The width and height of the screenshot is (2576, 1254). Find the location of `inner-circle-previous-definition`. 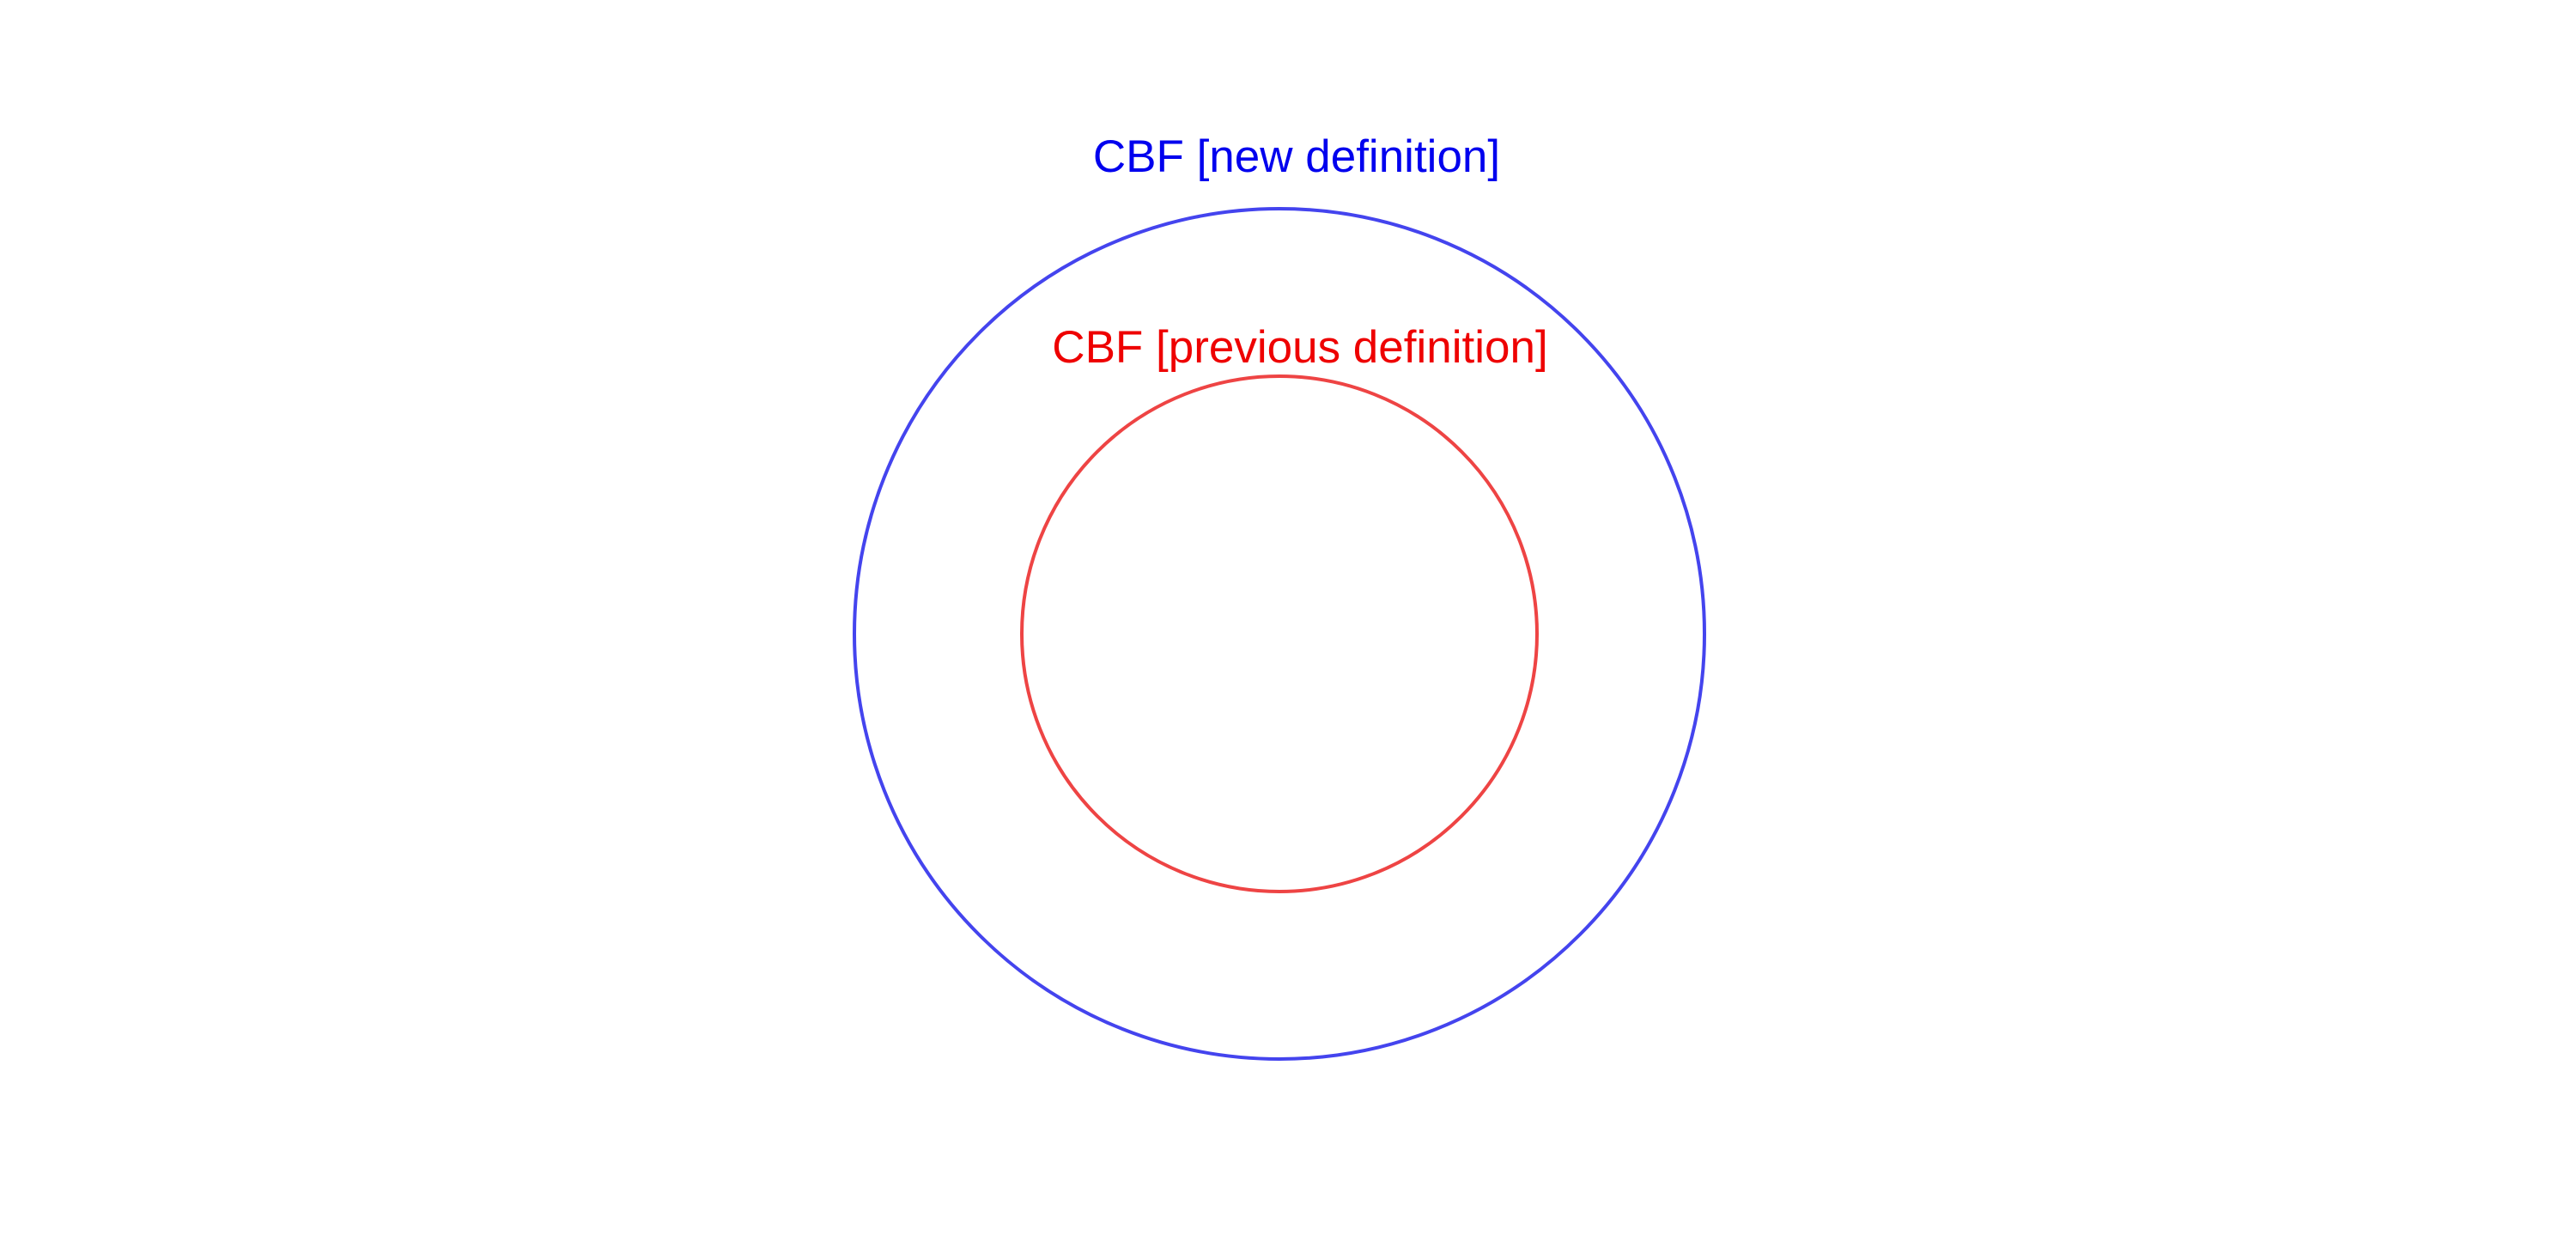

inner-circle-previous-definition is located at coordinates (1279, 633).